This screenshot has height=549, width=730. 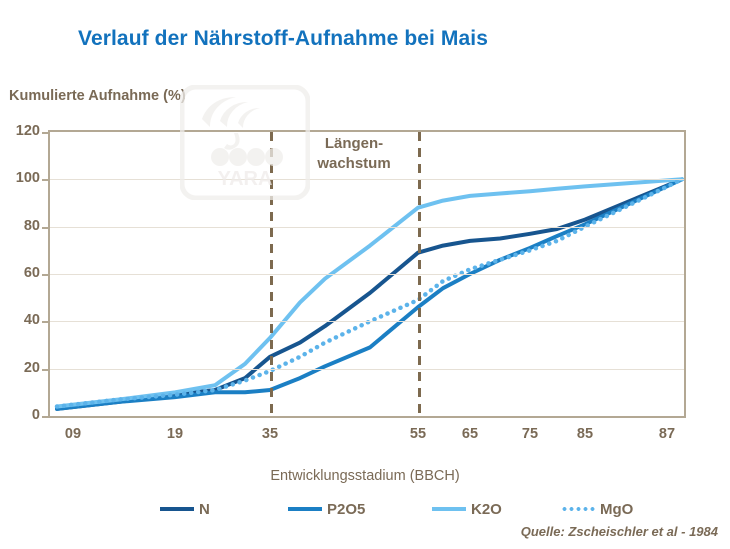 What do you see at coordinates (597, 509) in the screenshot?
I see `legend-item-MgO: MgO` at bounding box center [597, 509].